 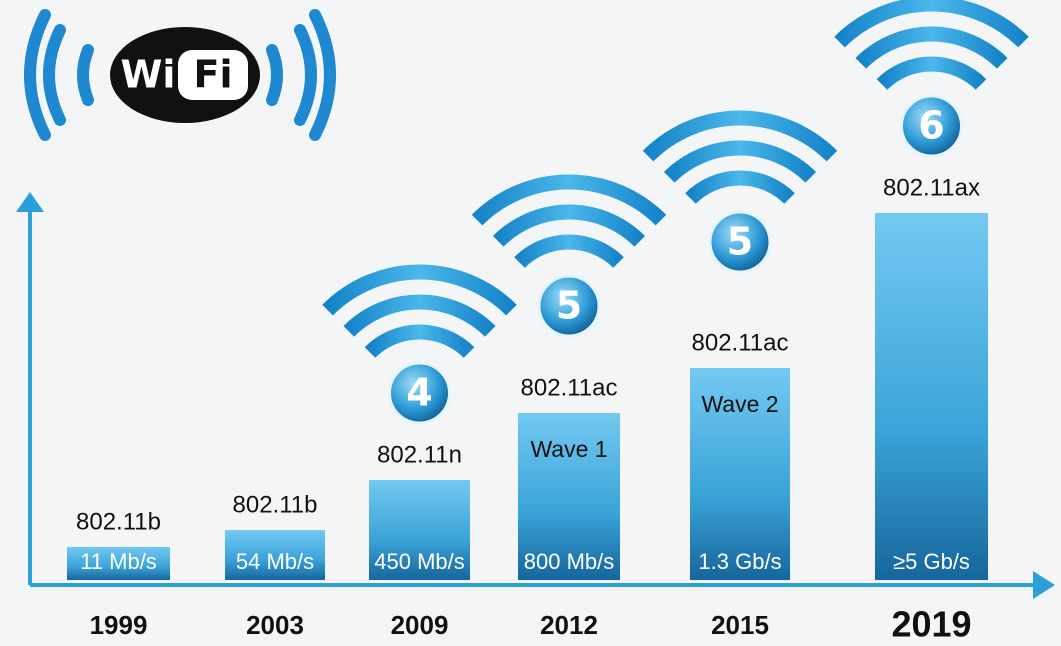 I want to click on wifi-logo: Wi Fi, so click(x=180, y=75).